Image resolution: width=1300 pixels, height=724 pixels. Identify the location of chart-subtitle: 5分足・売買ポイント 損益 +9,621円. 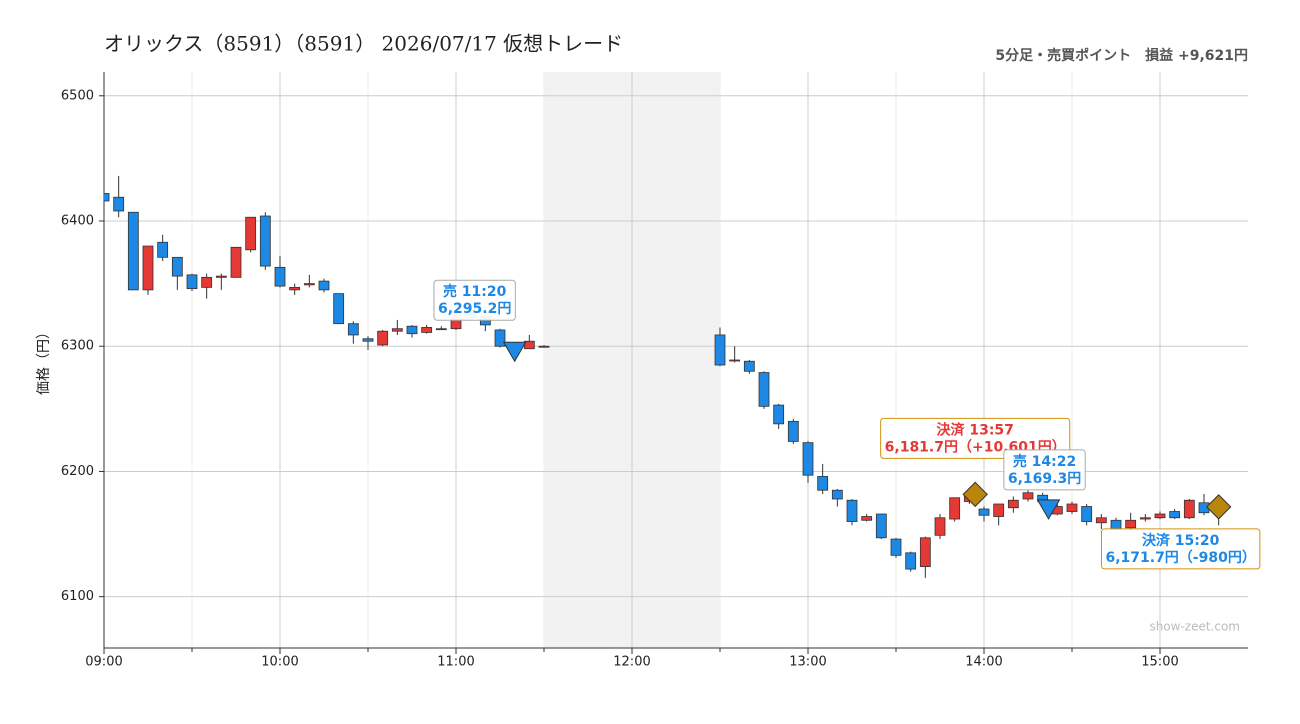
(1121, 55).